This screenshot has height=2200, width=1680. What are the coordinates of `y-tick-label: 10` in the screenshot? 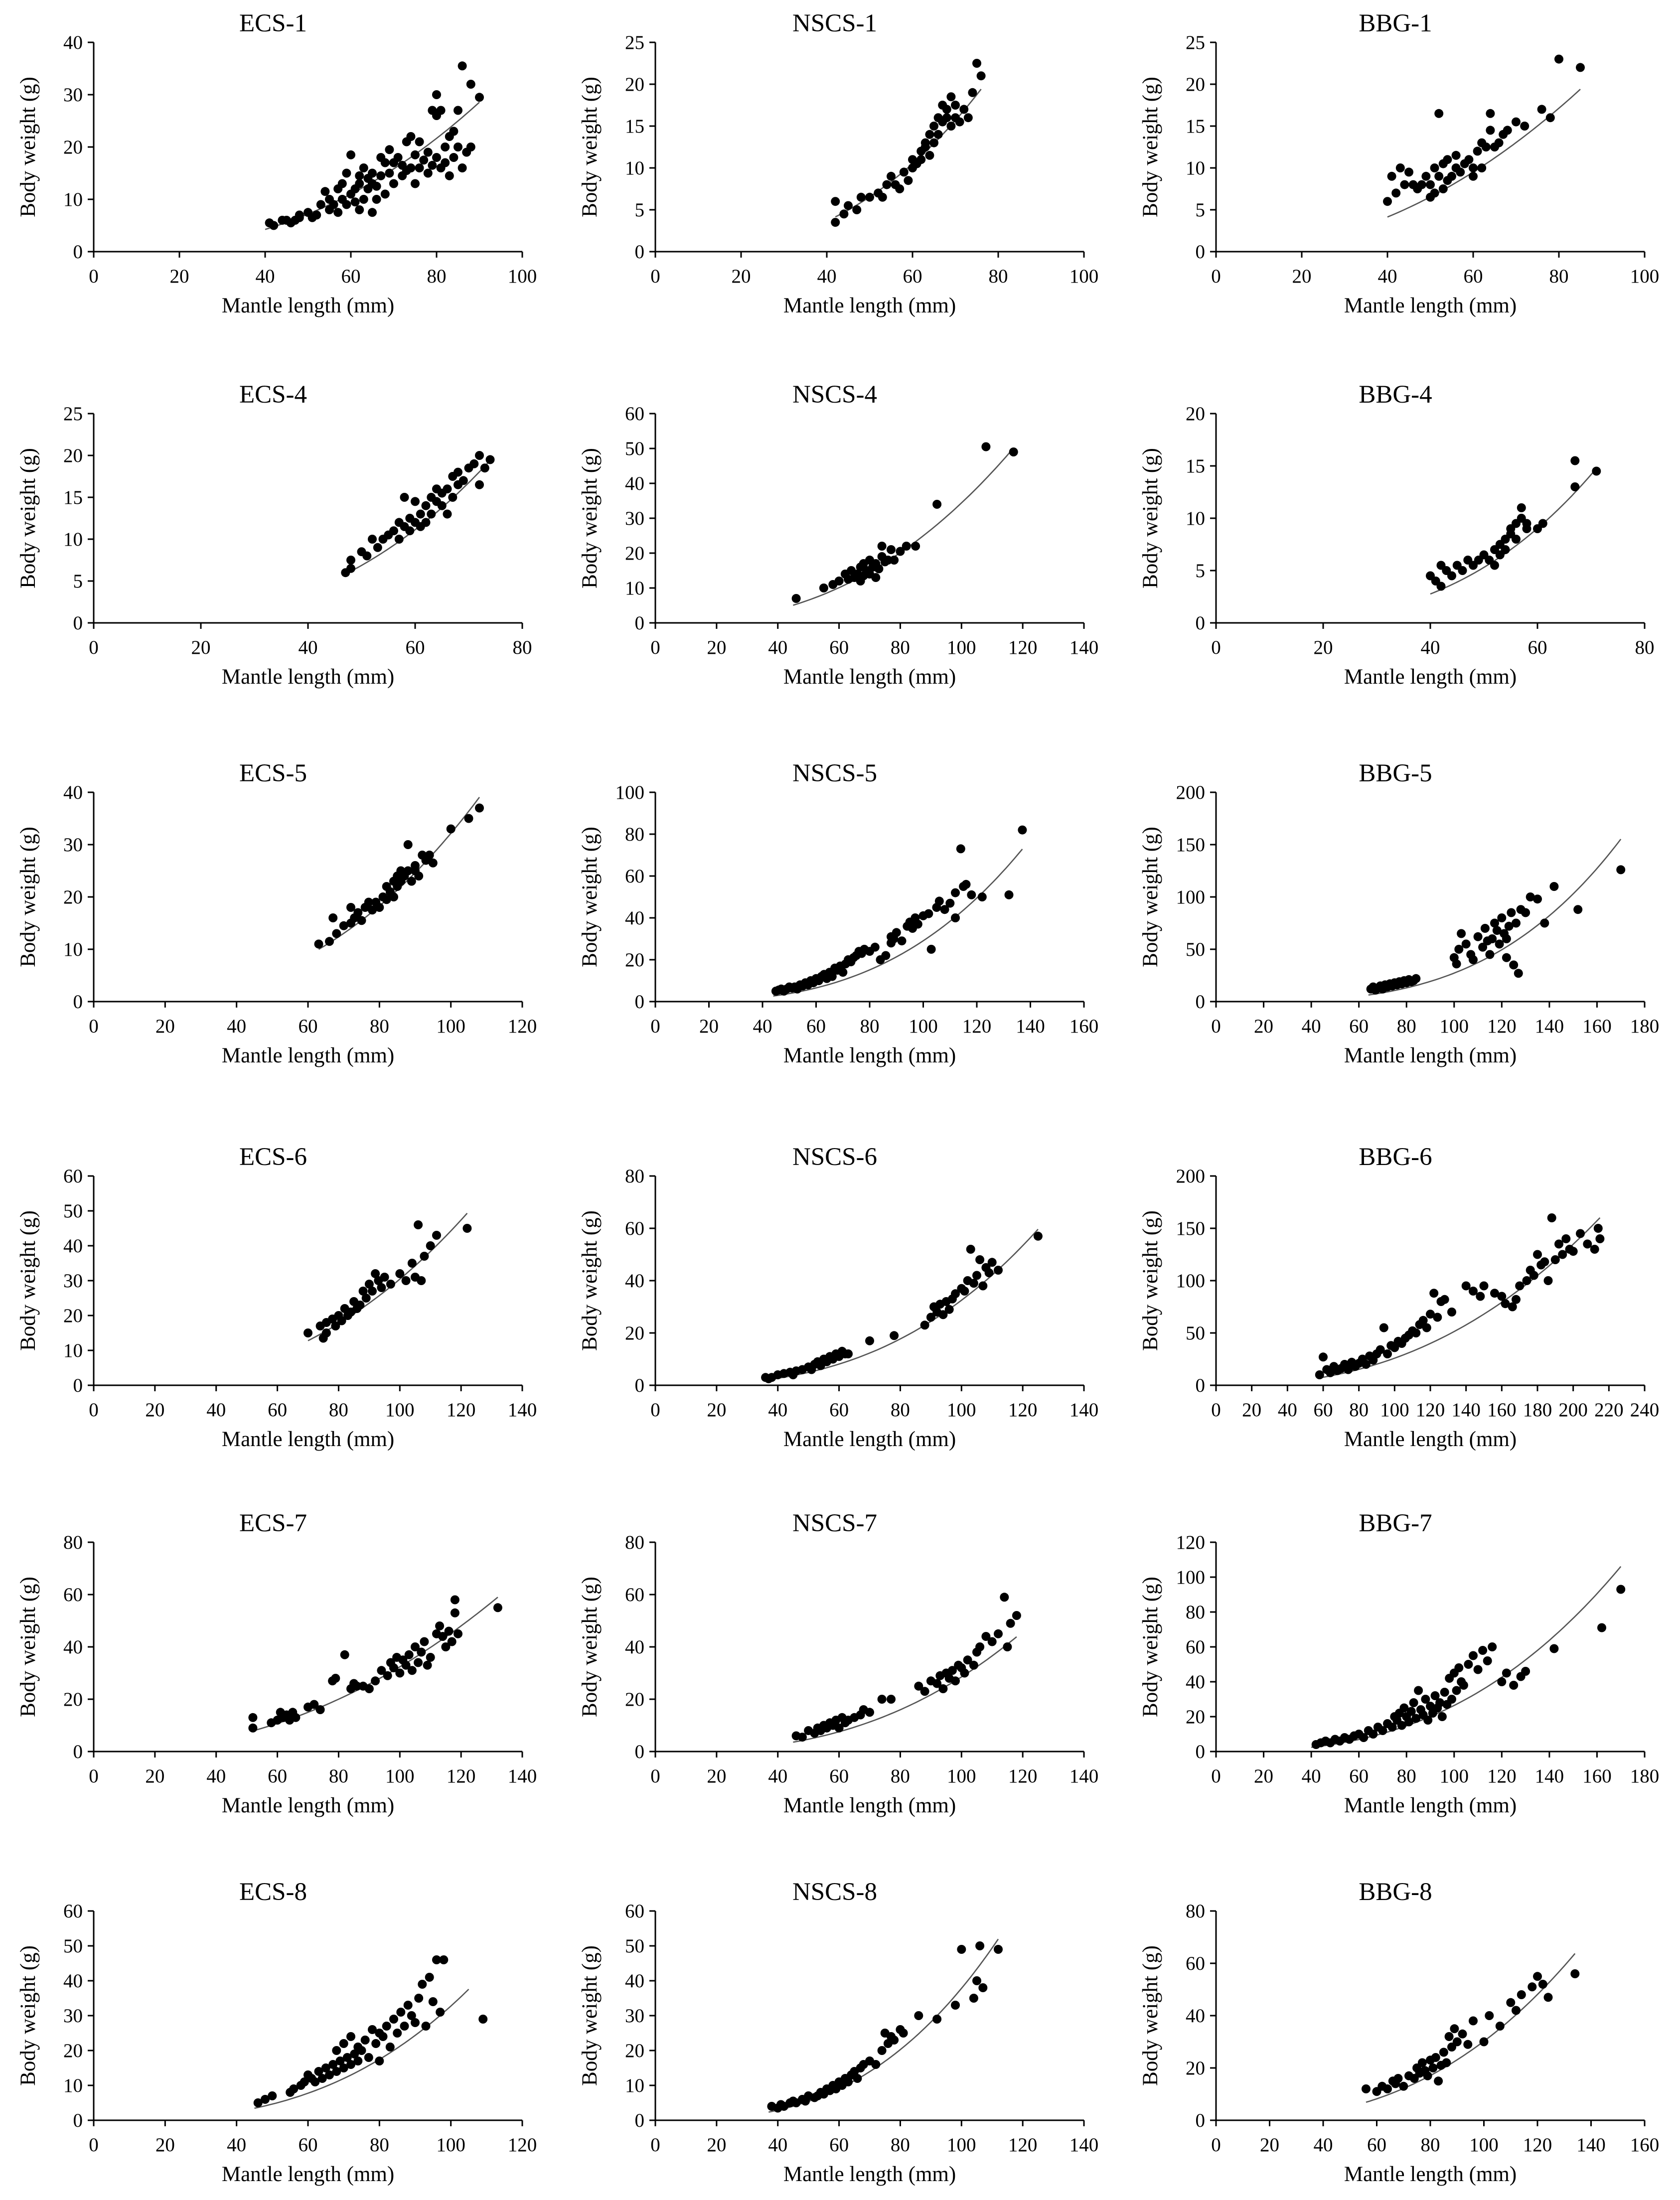 It's located at (73, 2085).